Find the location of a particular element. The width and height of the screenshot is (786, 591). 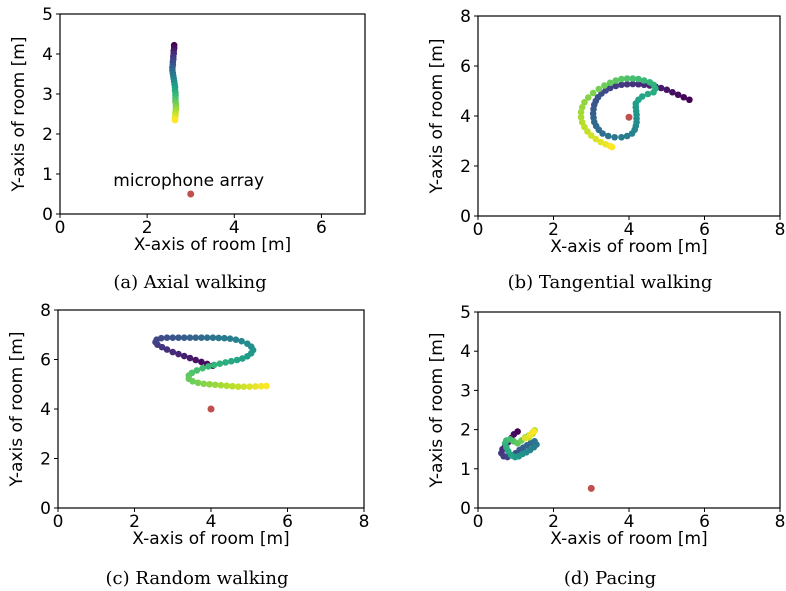

y-tick-label: 1 is located at coordinates (465, 470).